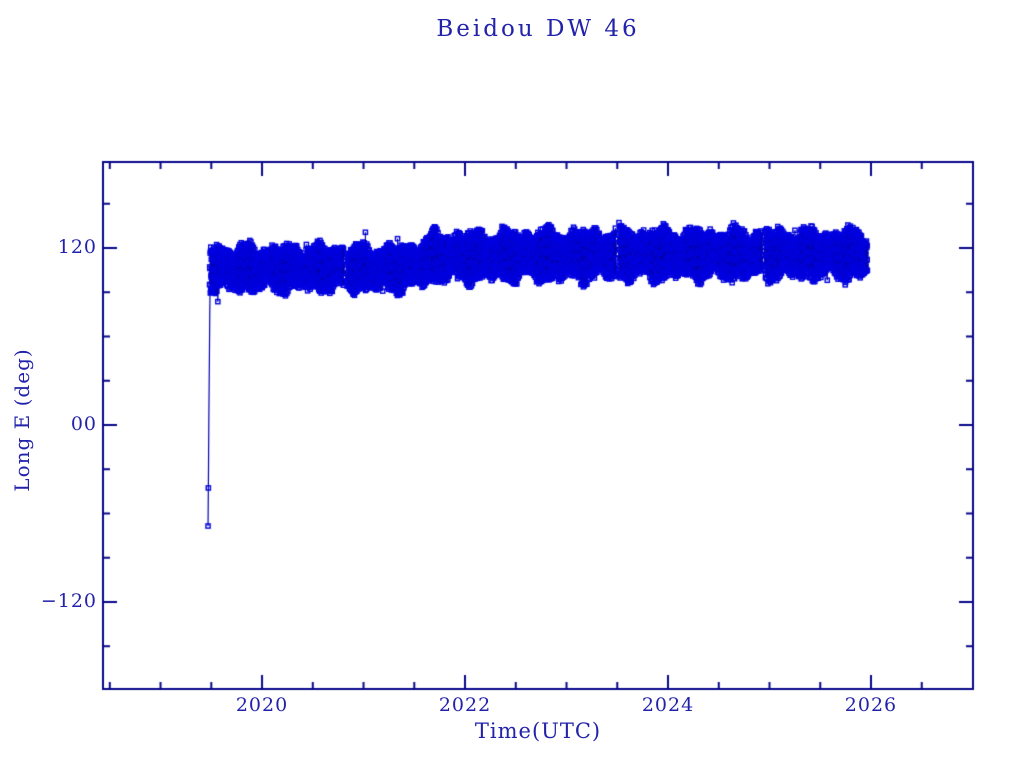 Image resolution: width=1024 pixels, height=768 pixels. Describe the element at coordinates (668, 705) in the screenshot. I see `x-tick-label: 2024` at that location.